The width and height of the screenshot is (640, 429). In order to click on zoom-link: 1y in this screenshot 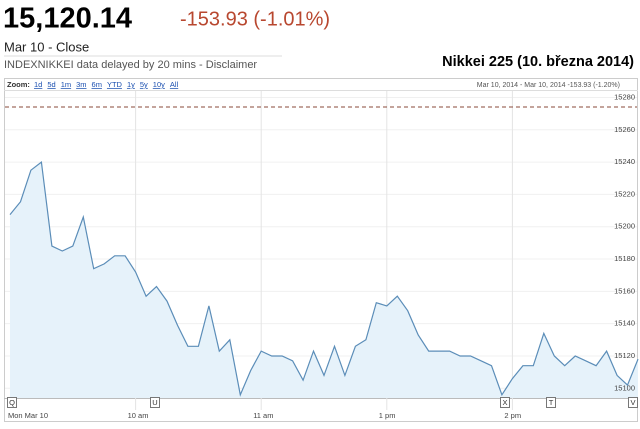, I will do `click(131, 84)`.